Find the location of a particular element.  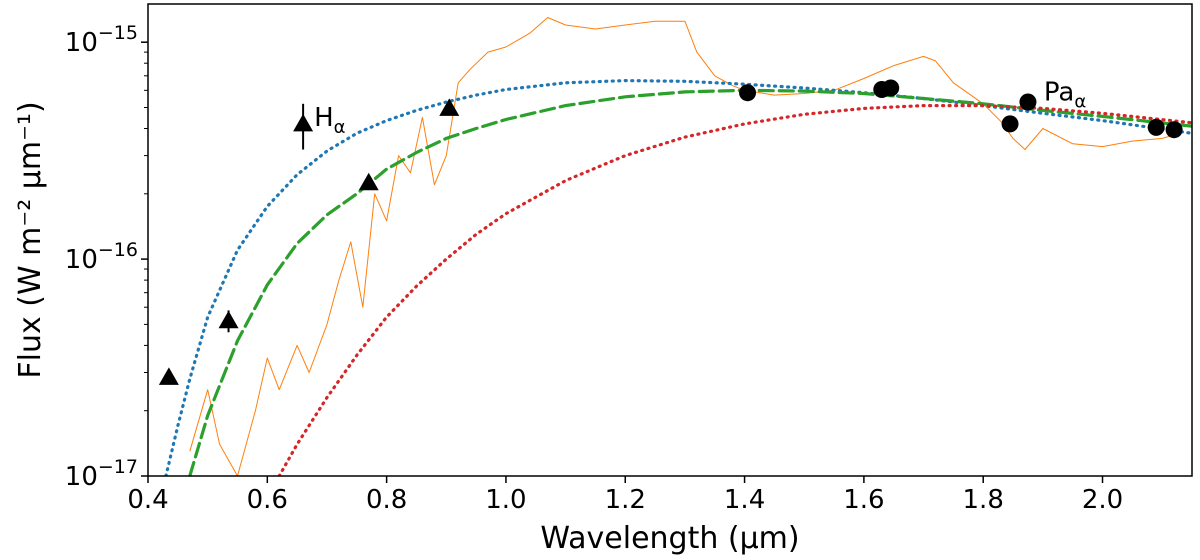

annotations: Hα Paα is located at coordinates (700, 108).